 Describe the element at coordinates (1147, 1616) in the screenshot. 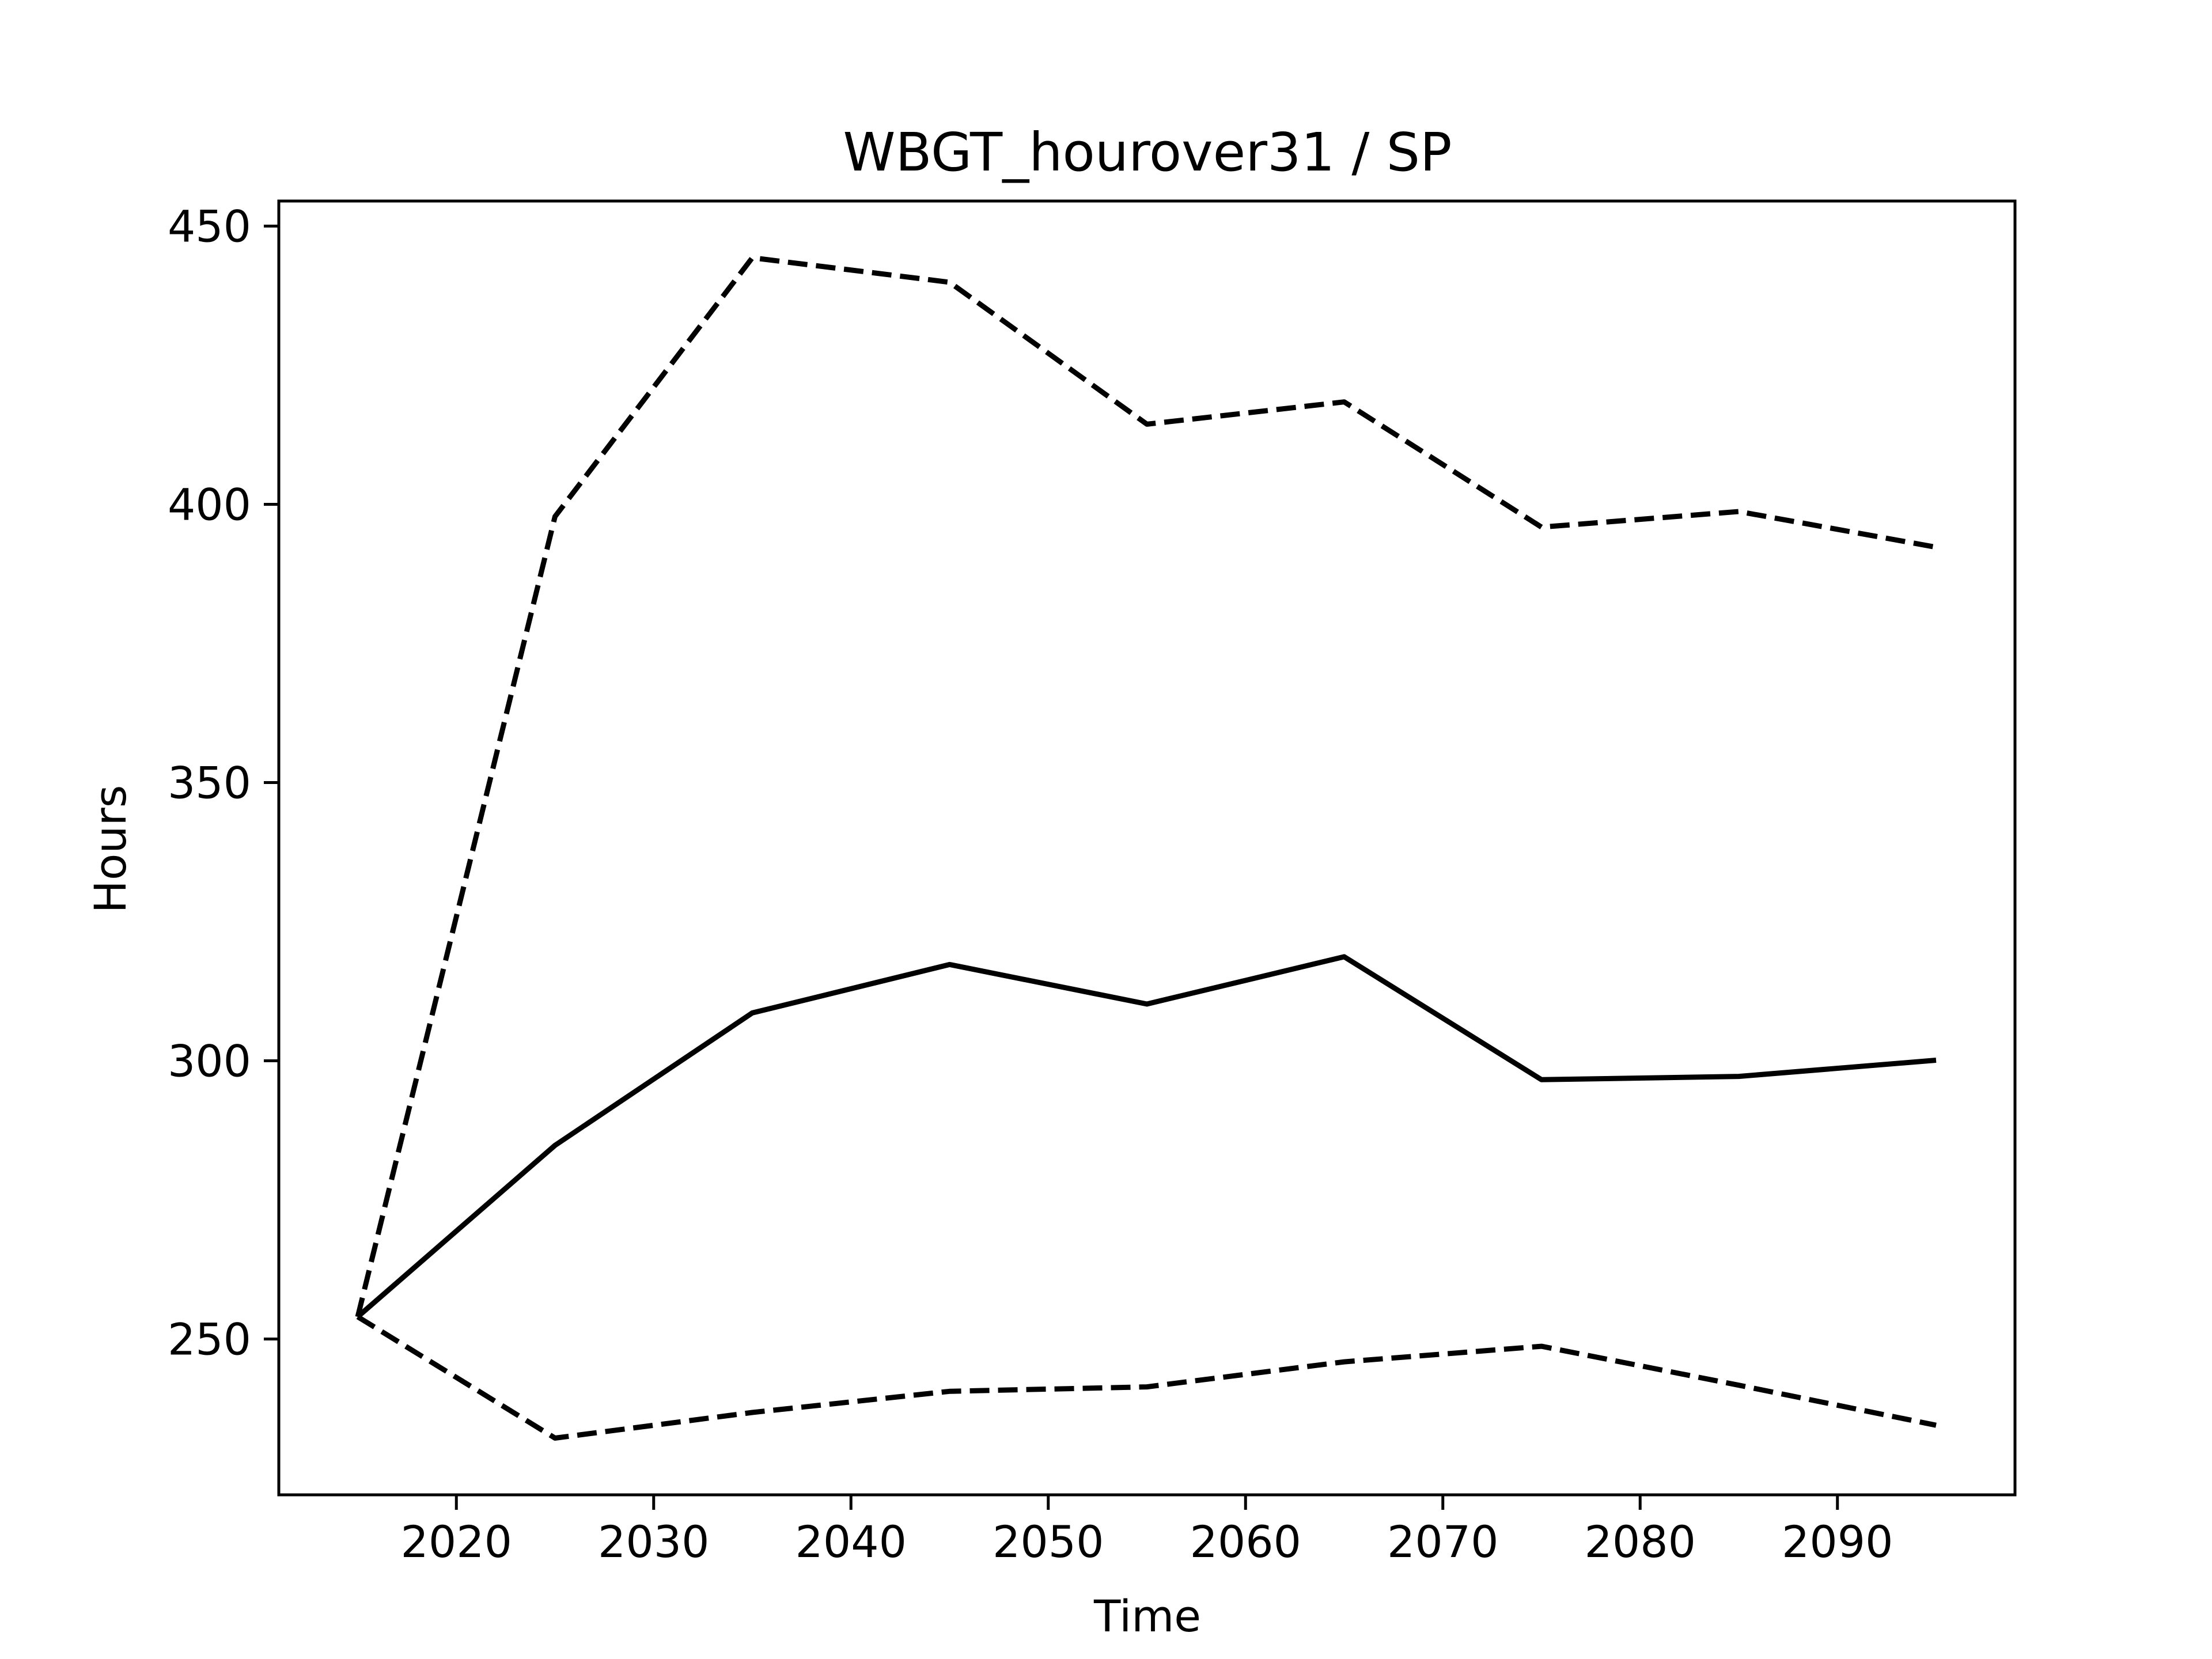

I see `x-axis-label: Time` at that location.